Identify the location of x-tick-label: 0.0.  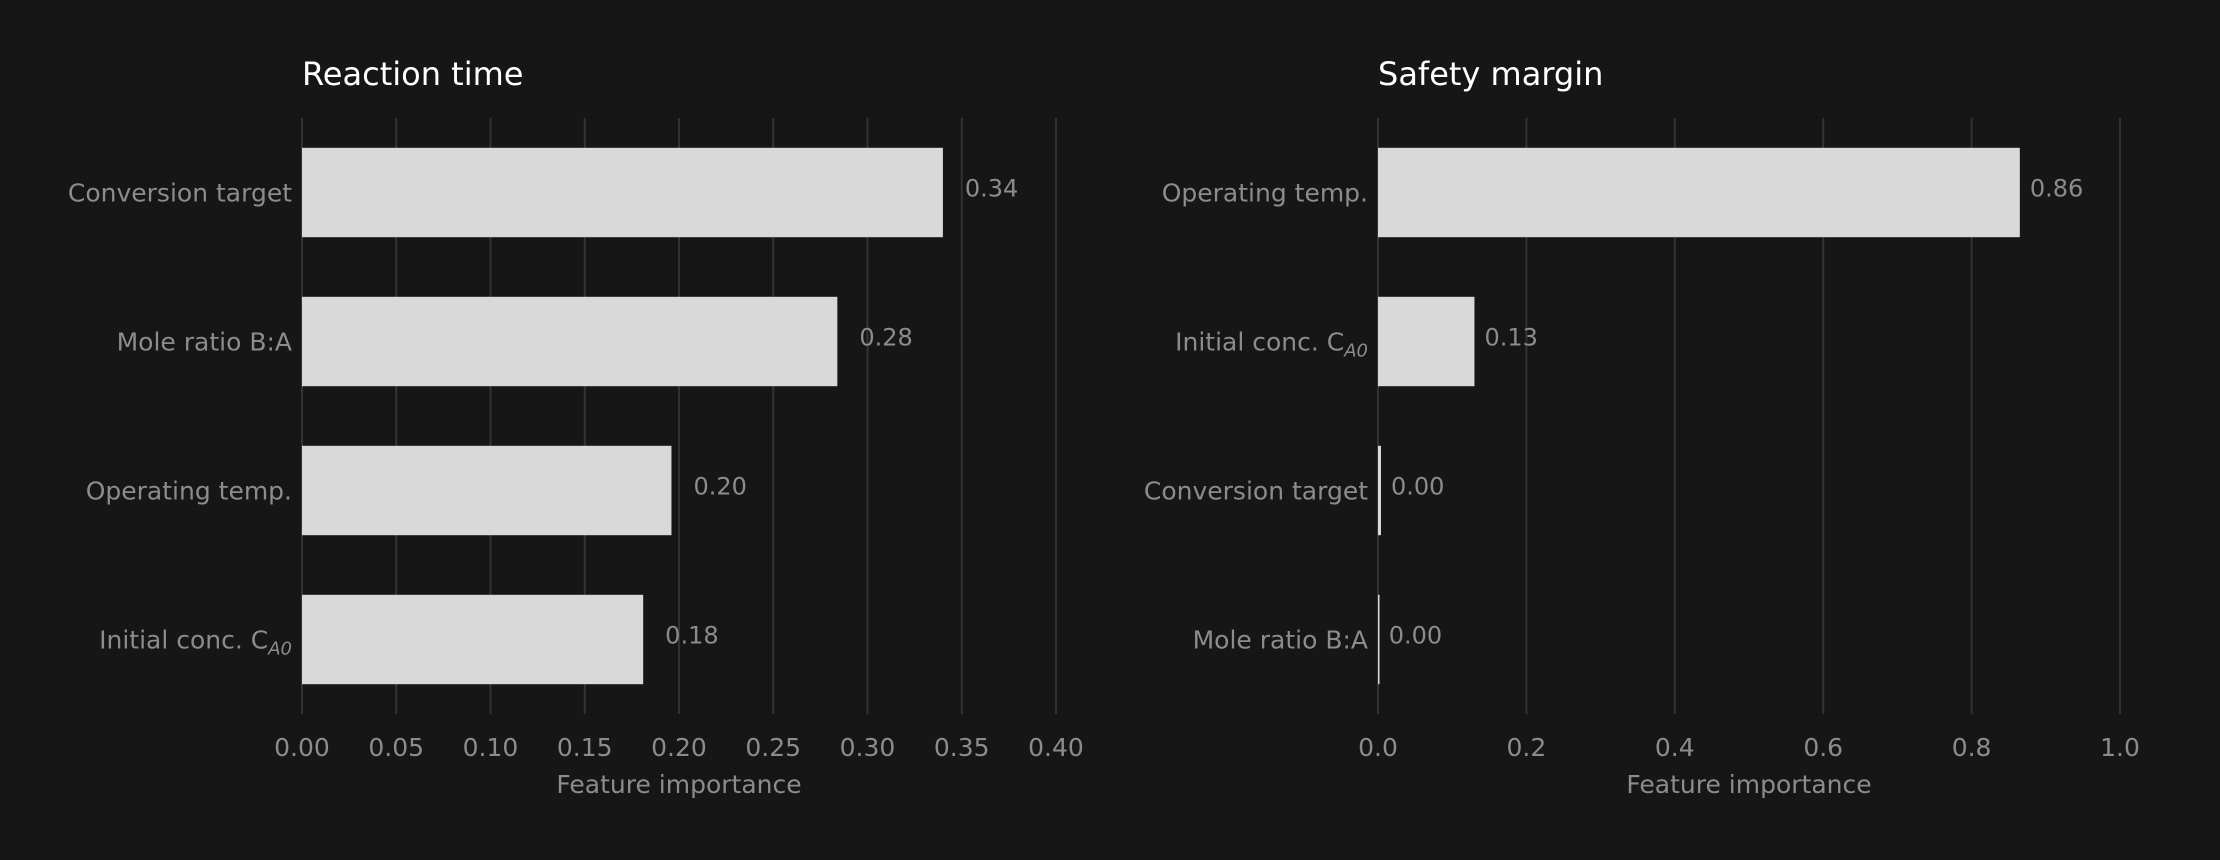
(1378, 747).